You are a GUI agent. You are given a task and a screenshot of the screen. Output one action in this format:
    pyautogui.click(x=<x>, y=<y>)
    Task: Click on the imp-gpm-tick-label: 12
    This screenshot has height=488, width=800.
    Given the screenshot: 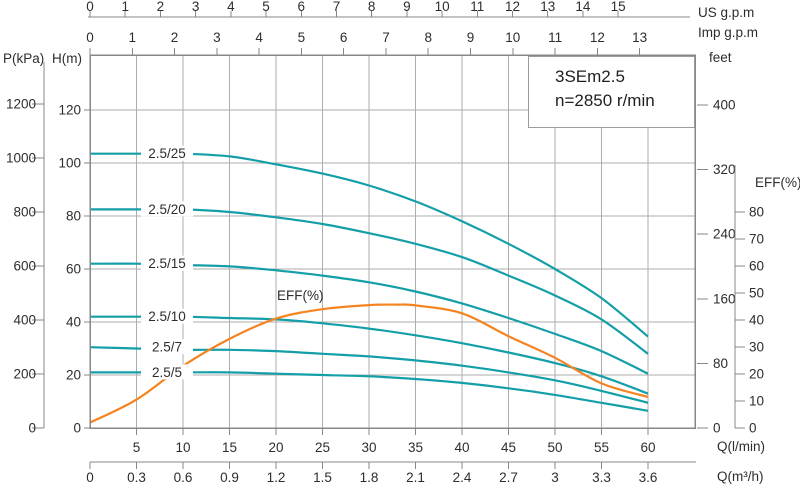 What is the action you would take?
    pyautogui.click(x=597, y=37)
    